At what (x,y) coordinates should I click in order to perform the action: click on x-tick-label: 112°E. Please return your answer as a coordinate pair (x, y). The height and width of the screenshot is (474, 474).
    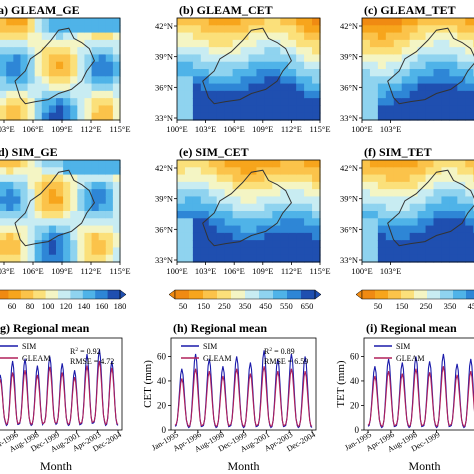
    Looking at the image, I should click on (90, 271).